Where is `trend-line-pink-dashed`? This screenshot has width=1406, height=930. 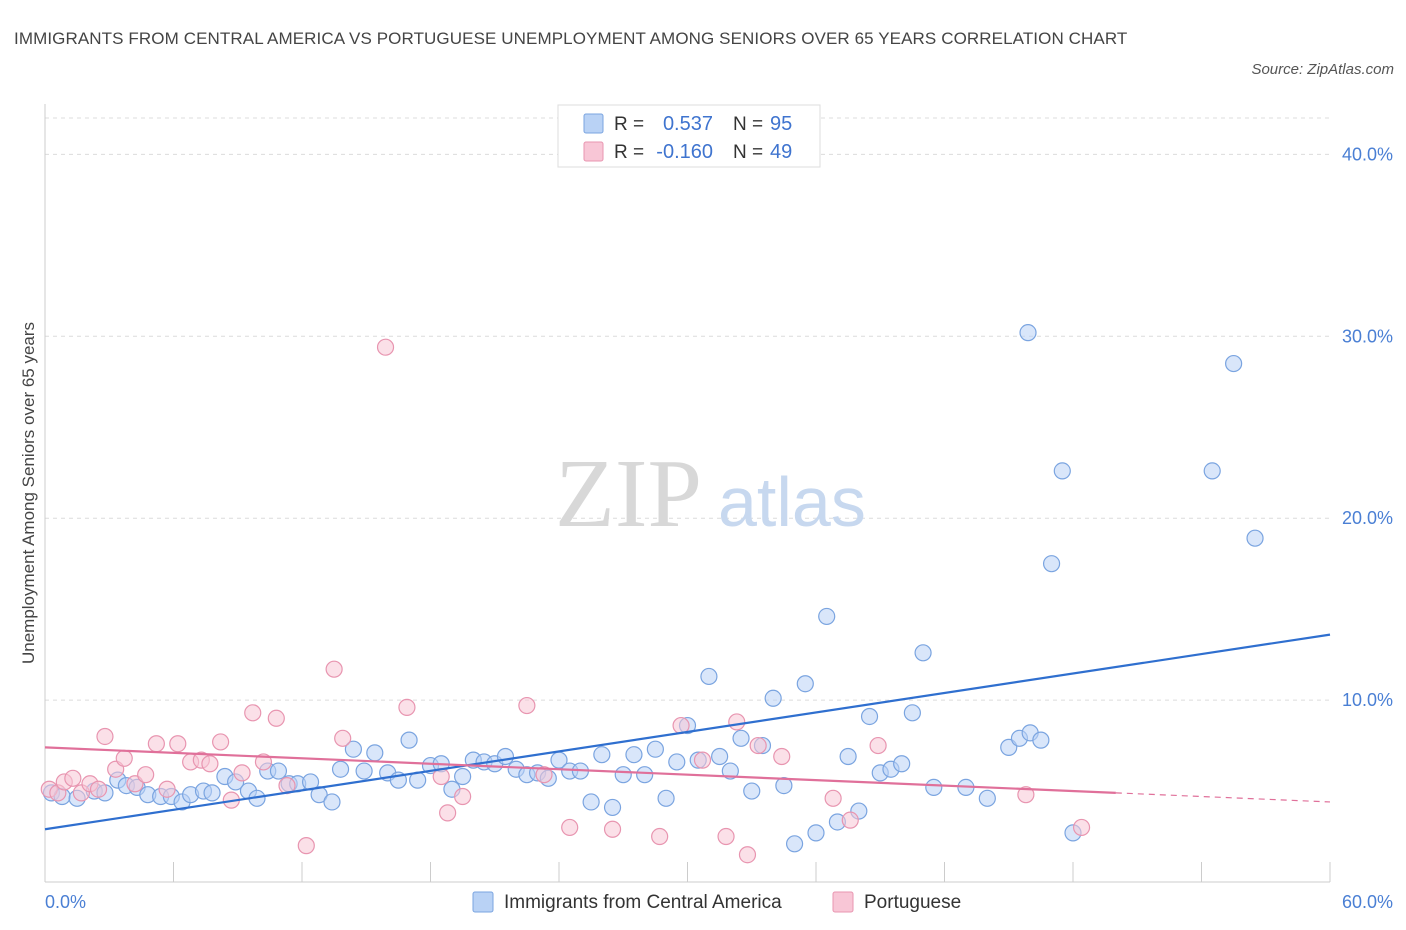
trend-line-pink-dashed is located at coordinates (1223, 797).